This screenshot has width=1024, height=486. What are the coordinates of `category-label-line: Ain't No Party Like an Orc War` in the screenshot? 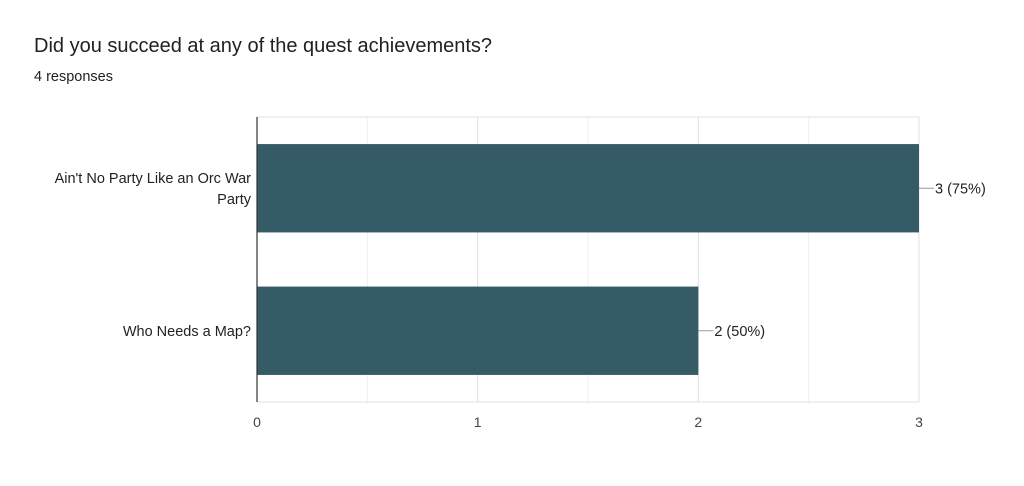 It's located at (153, 179).